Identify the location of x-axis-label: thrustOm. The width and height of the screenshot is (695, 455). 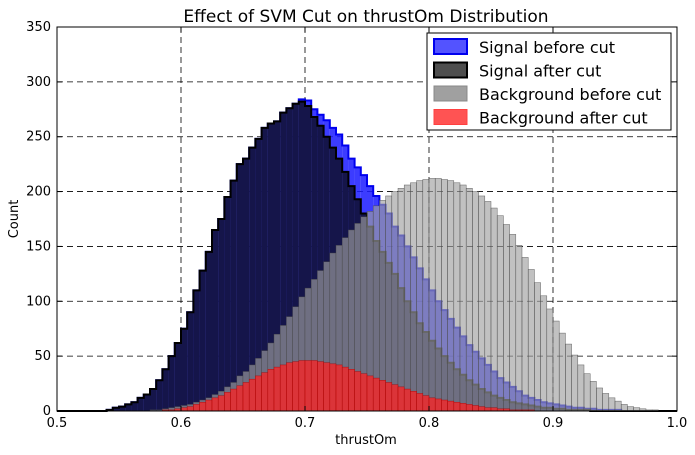
(366, 440).